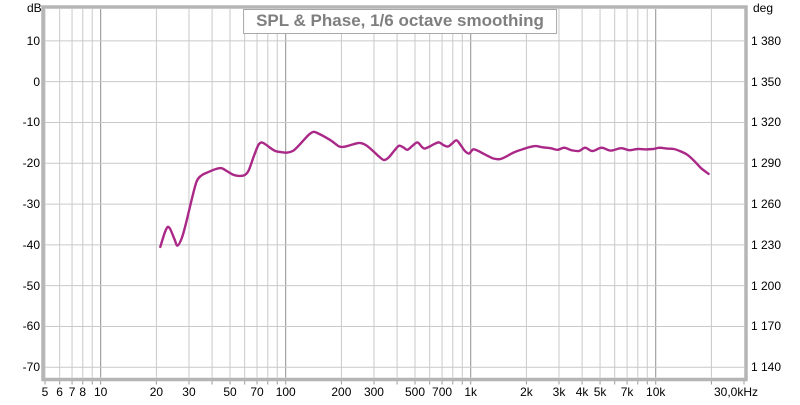 The width and height of the screenshot is (800, 405). What do you see at coordinates (600, 392) in the screenshot?
I see `freq-tick-label: 5k` at bounding box center [600, 392].